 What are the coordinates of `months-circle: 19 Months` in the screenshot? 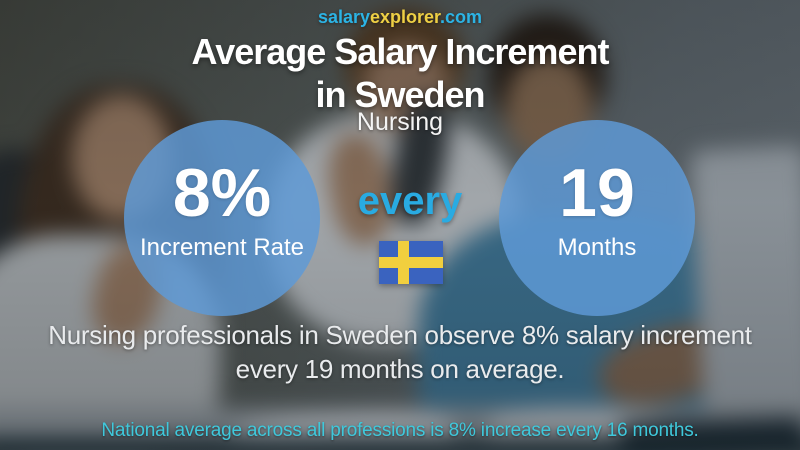 It's located at (597, 218).